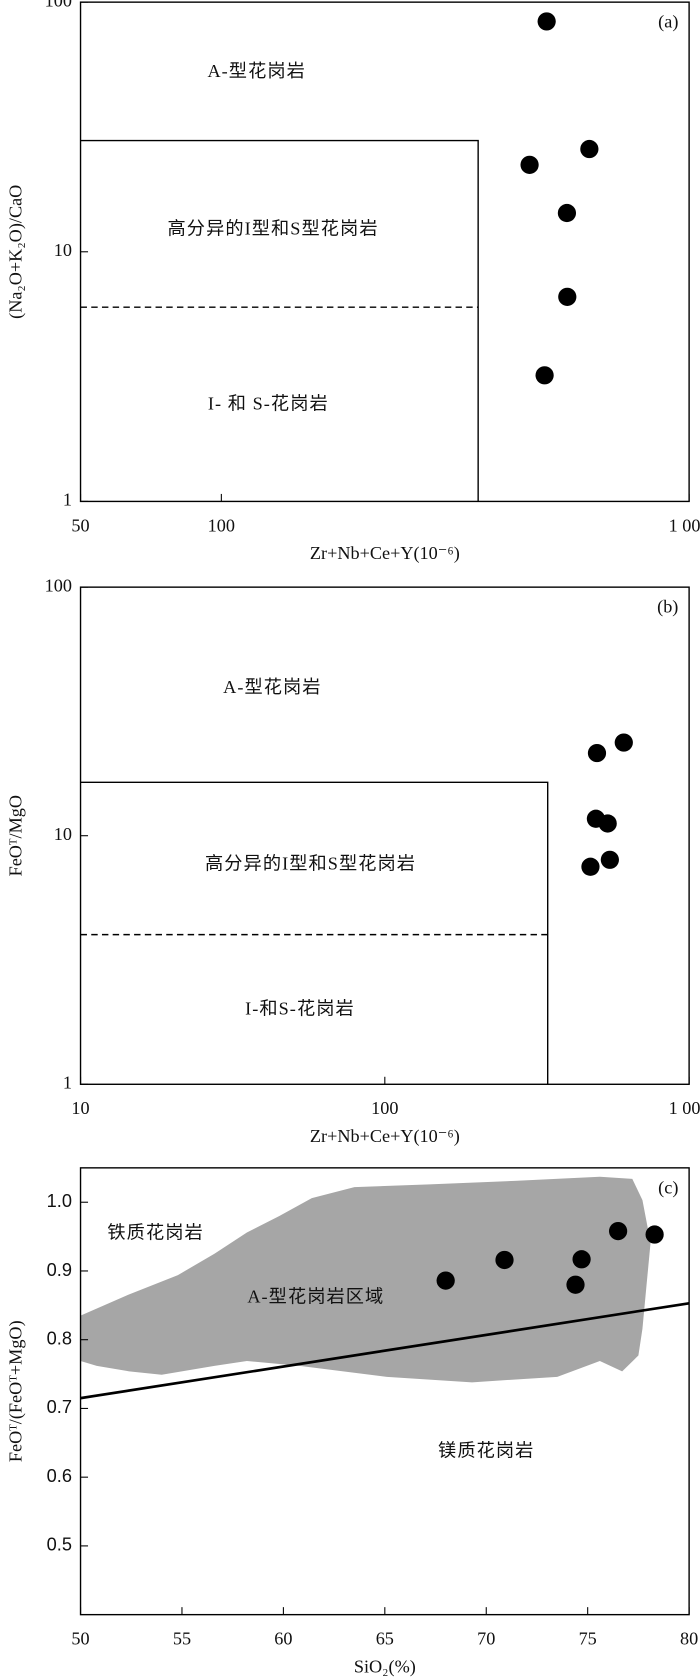  Describe the element at coordinates (59, 1476) in the screenshot. I see `y-tick-label: 0.6` at that location.